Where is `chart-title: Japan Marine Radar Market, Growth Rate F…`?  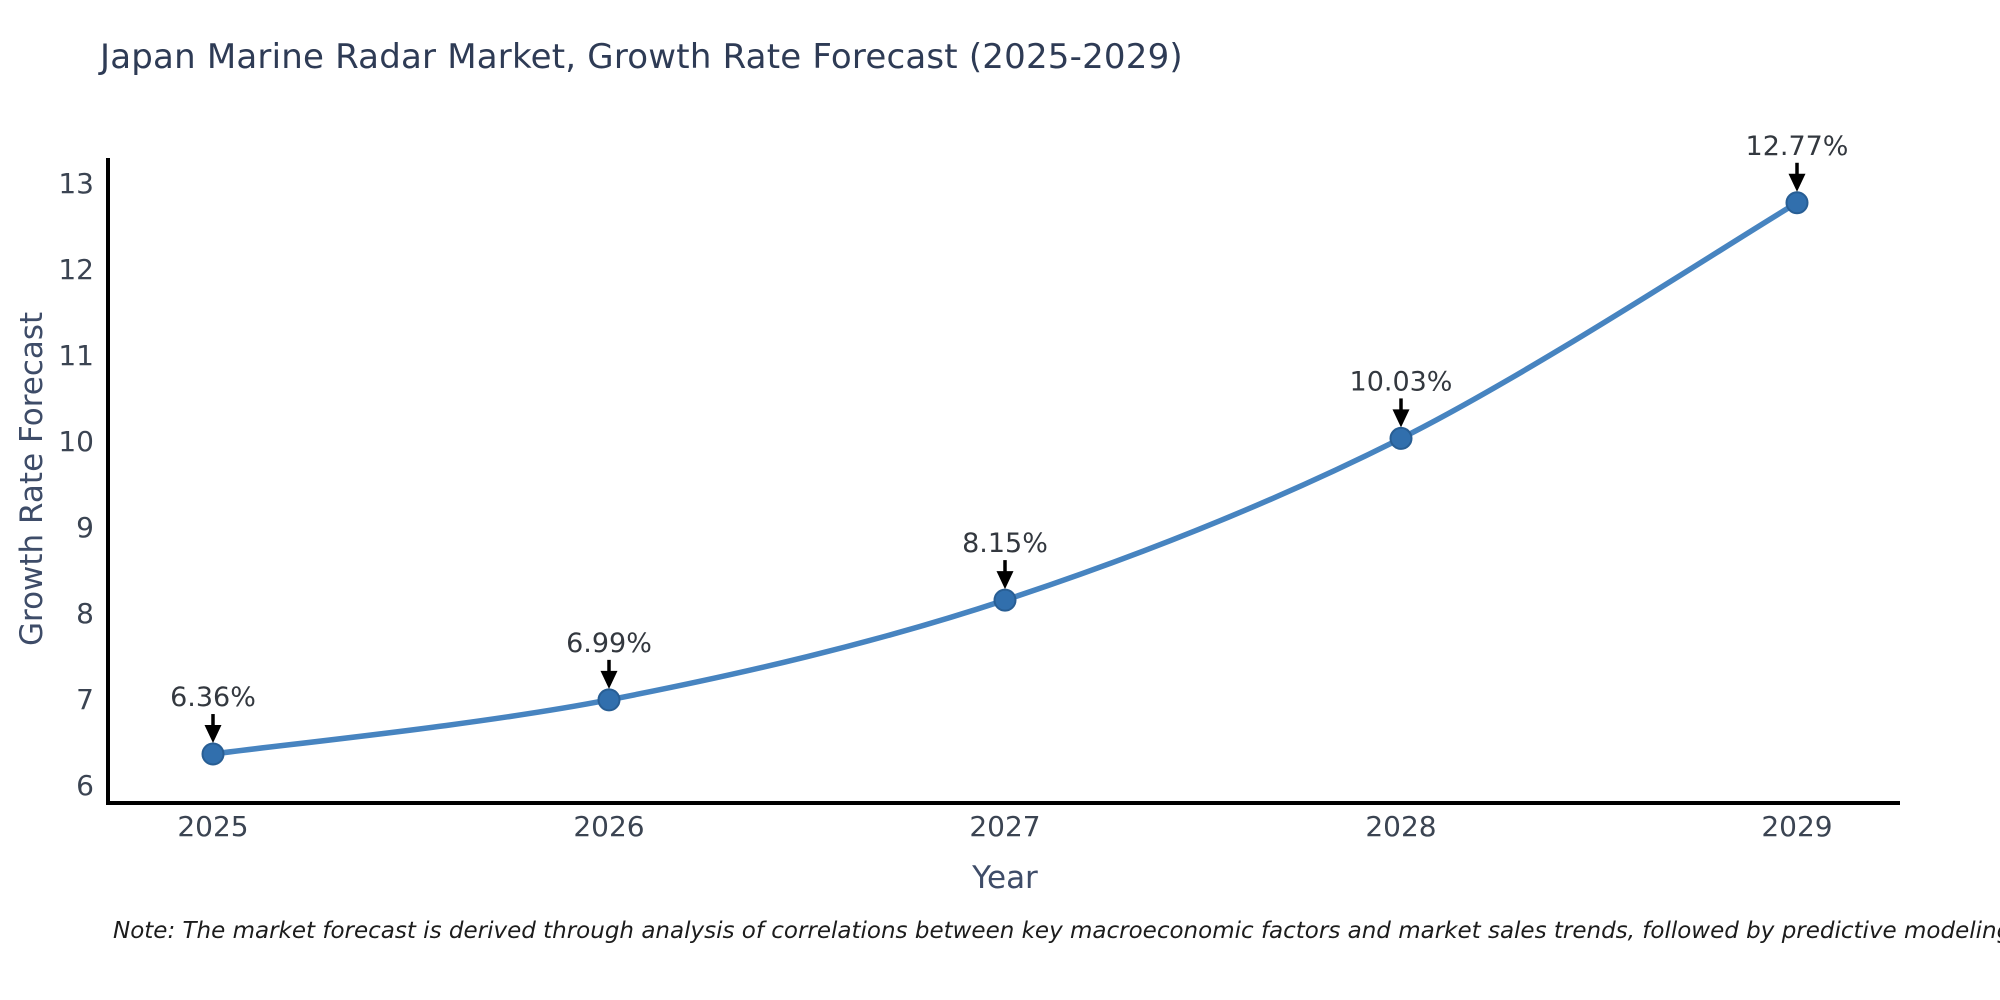 chart-title: Japan Marine Radar Market, Growth Rate F… is located at coordinates (641, 57).